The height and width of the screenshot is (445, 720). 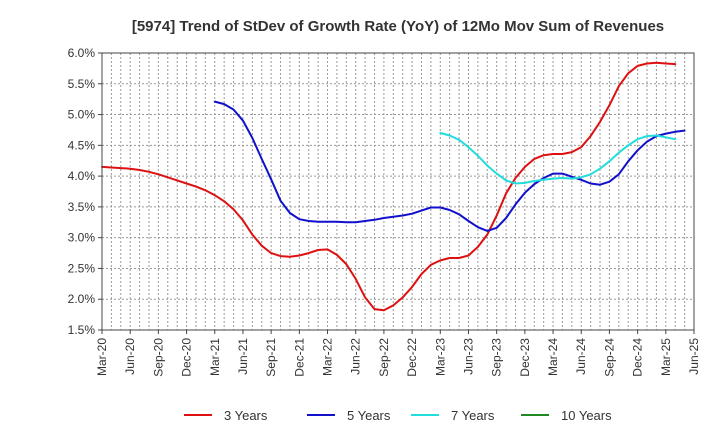 What do you see at coordinates (369, 415) in the screenshot?
I see `legend-label: 5 Years` at bounding box center [369, 415].